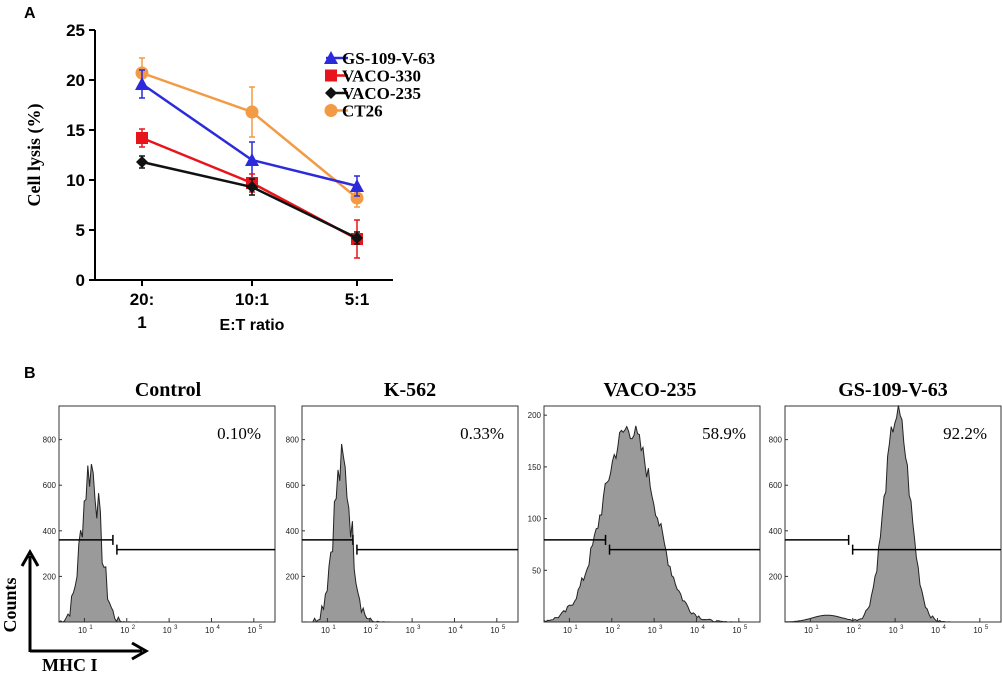 Image resolution: width=1003 pixels, height=676 pixels. Describe the element at coordinates (30, 13) in the screenshot. I see `panel-a-letter: A` at that location.